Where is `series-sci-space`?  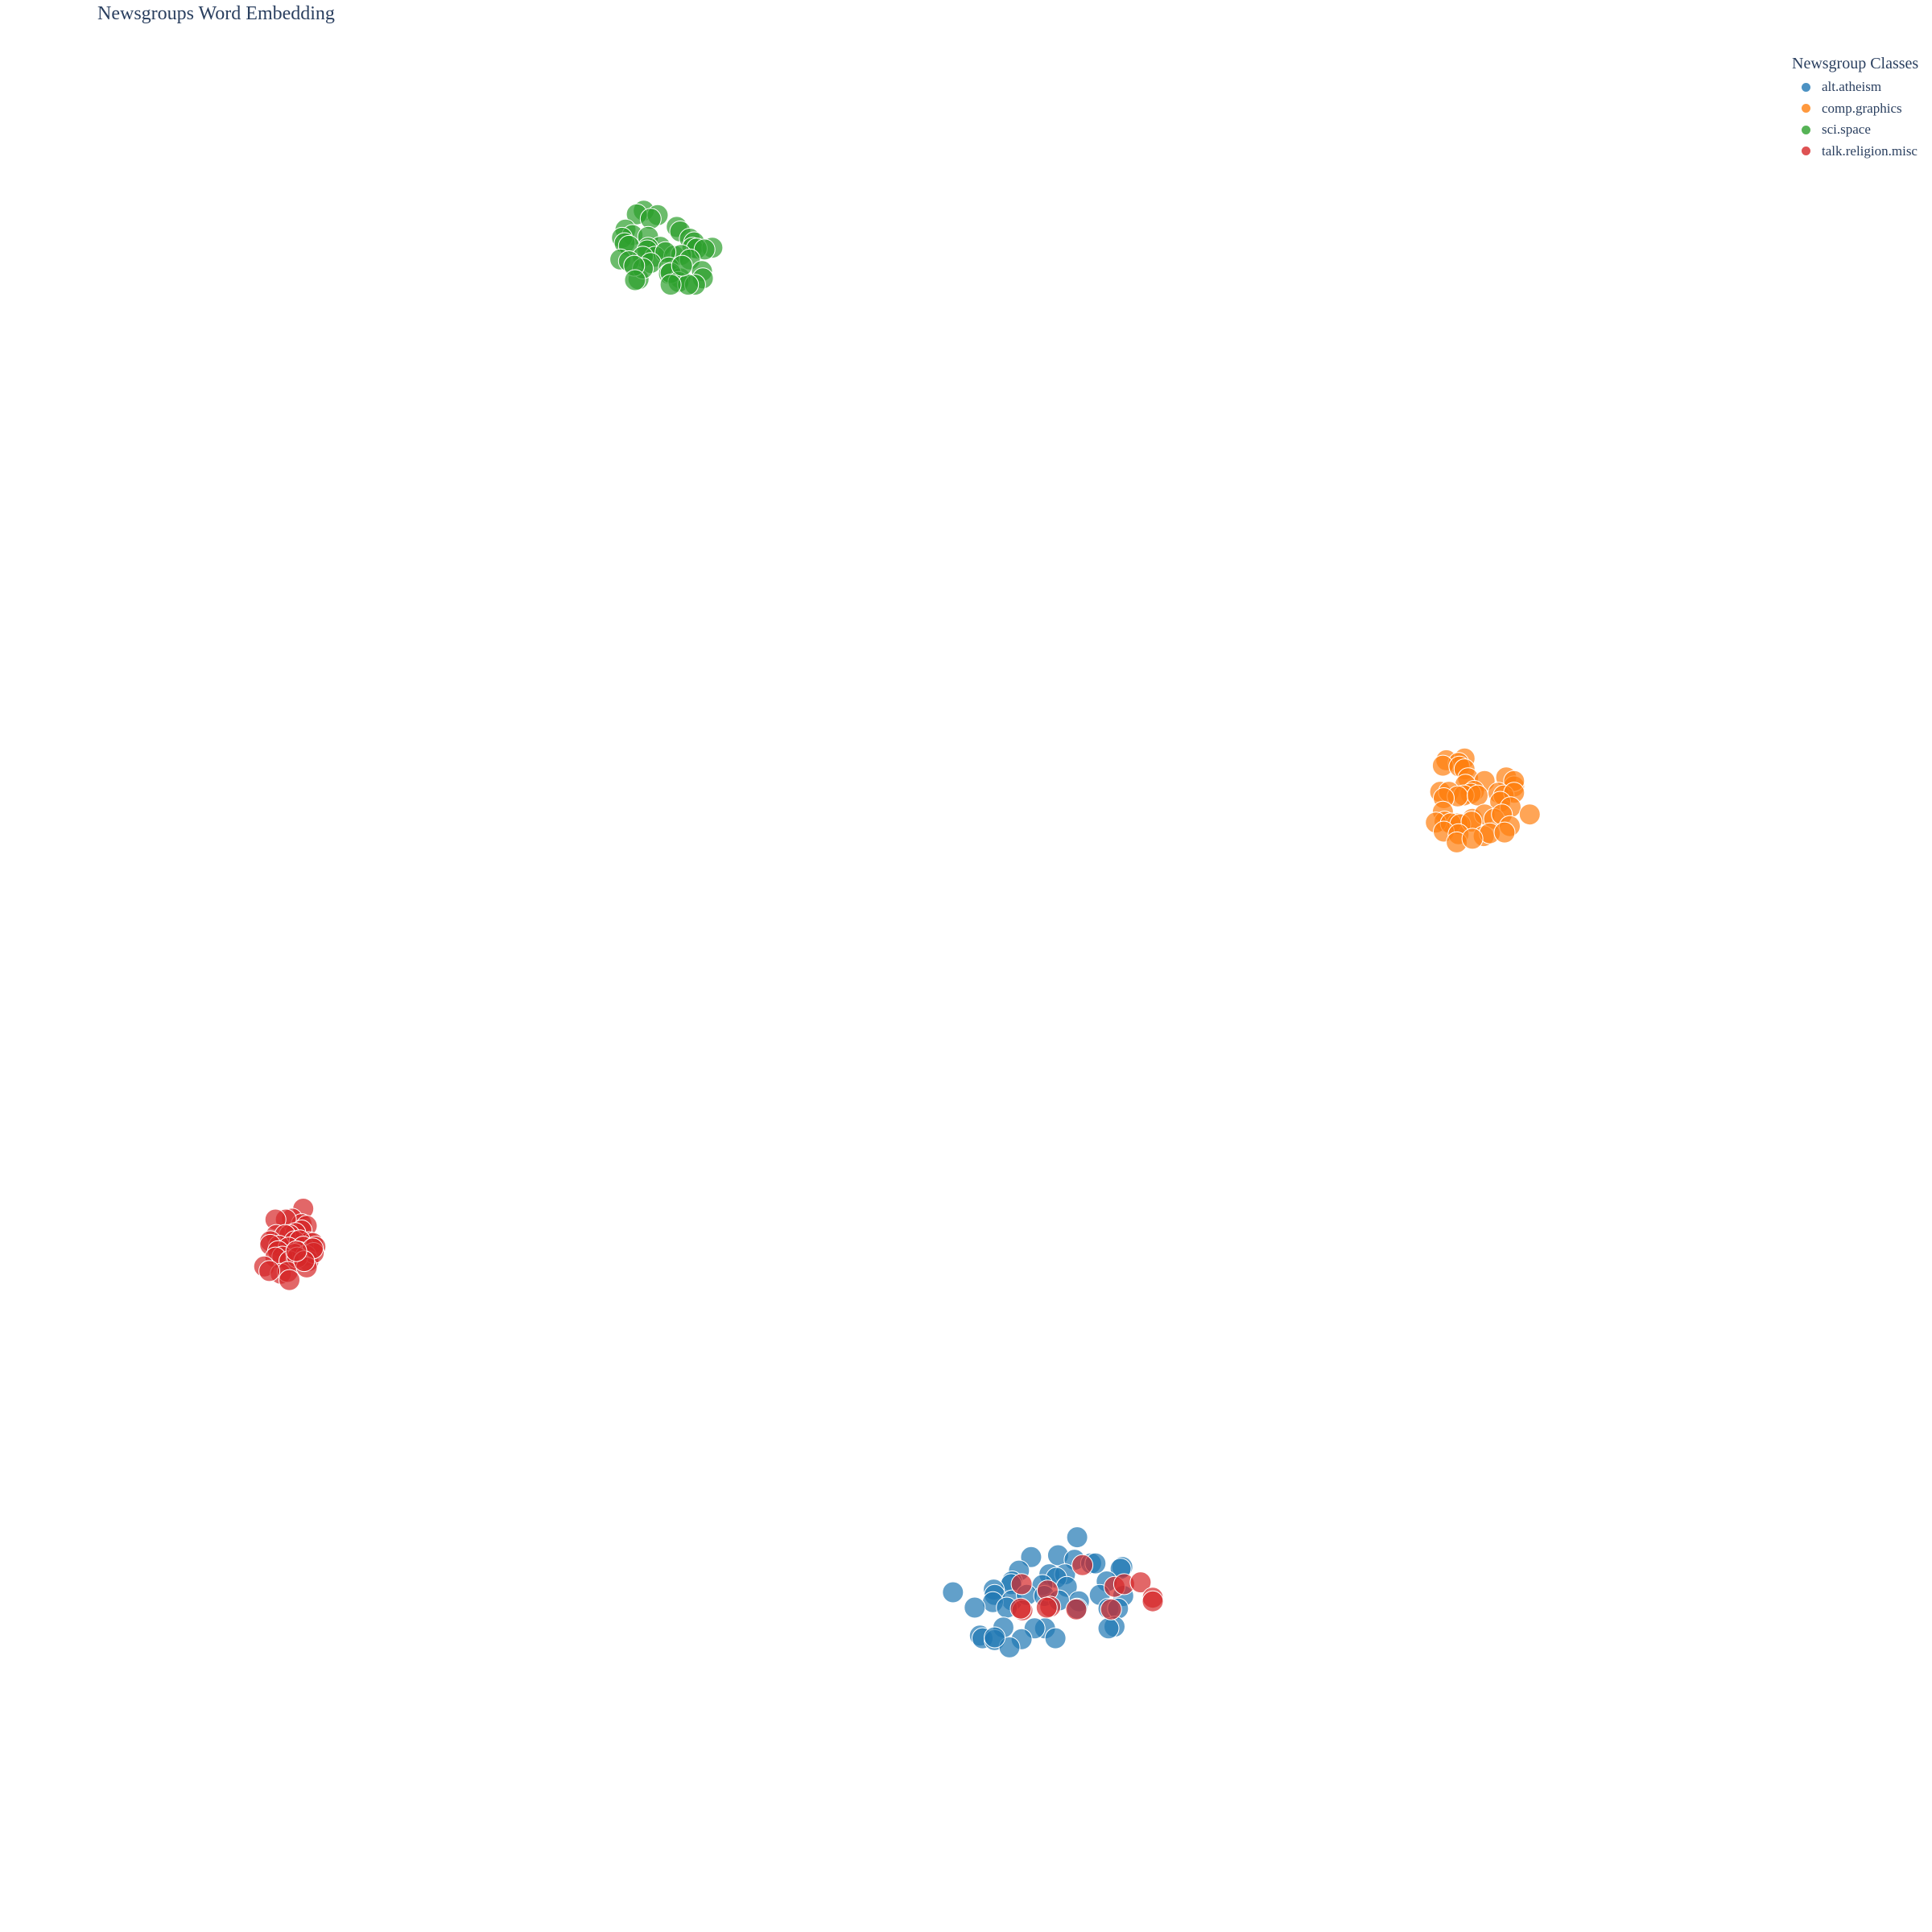 series-sci-space is located at coordinates (666, 248).